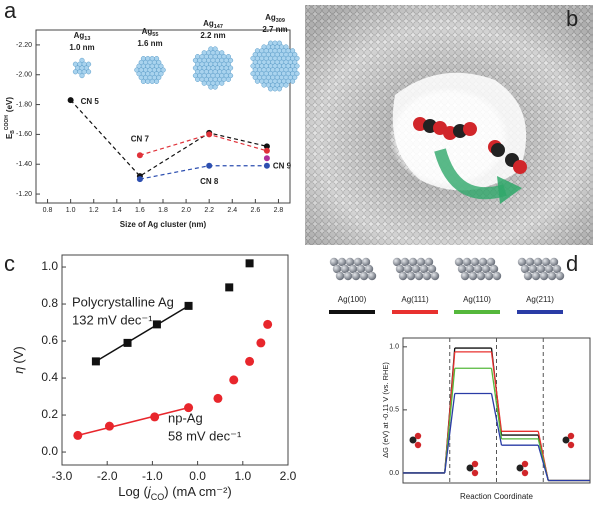 Image resolution: width=600 pixels, height=507 pixels. What do you see at coordinates (133, 491) in the screenshot?
I see `x-axis-title-part: Log (` at bounding box center [133, 491].